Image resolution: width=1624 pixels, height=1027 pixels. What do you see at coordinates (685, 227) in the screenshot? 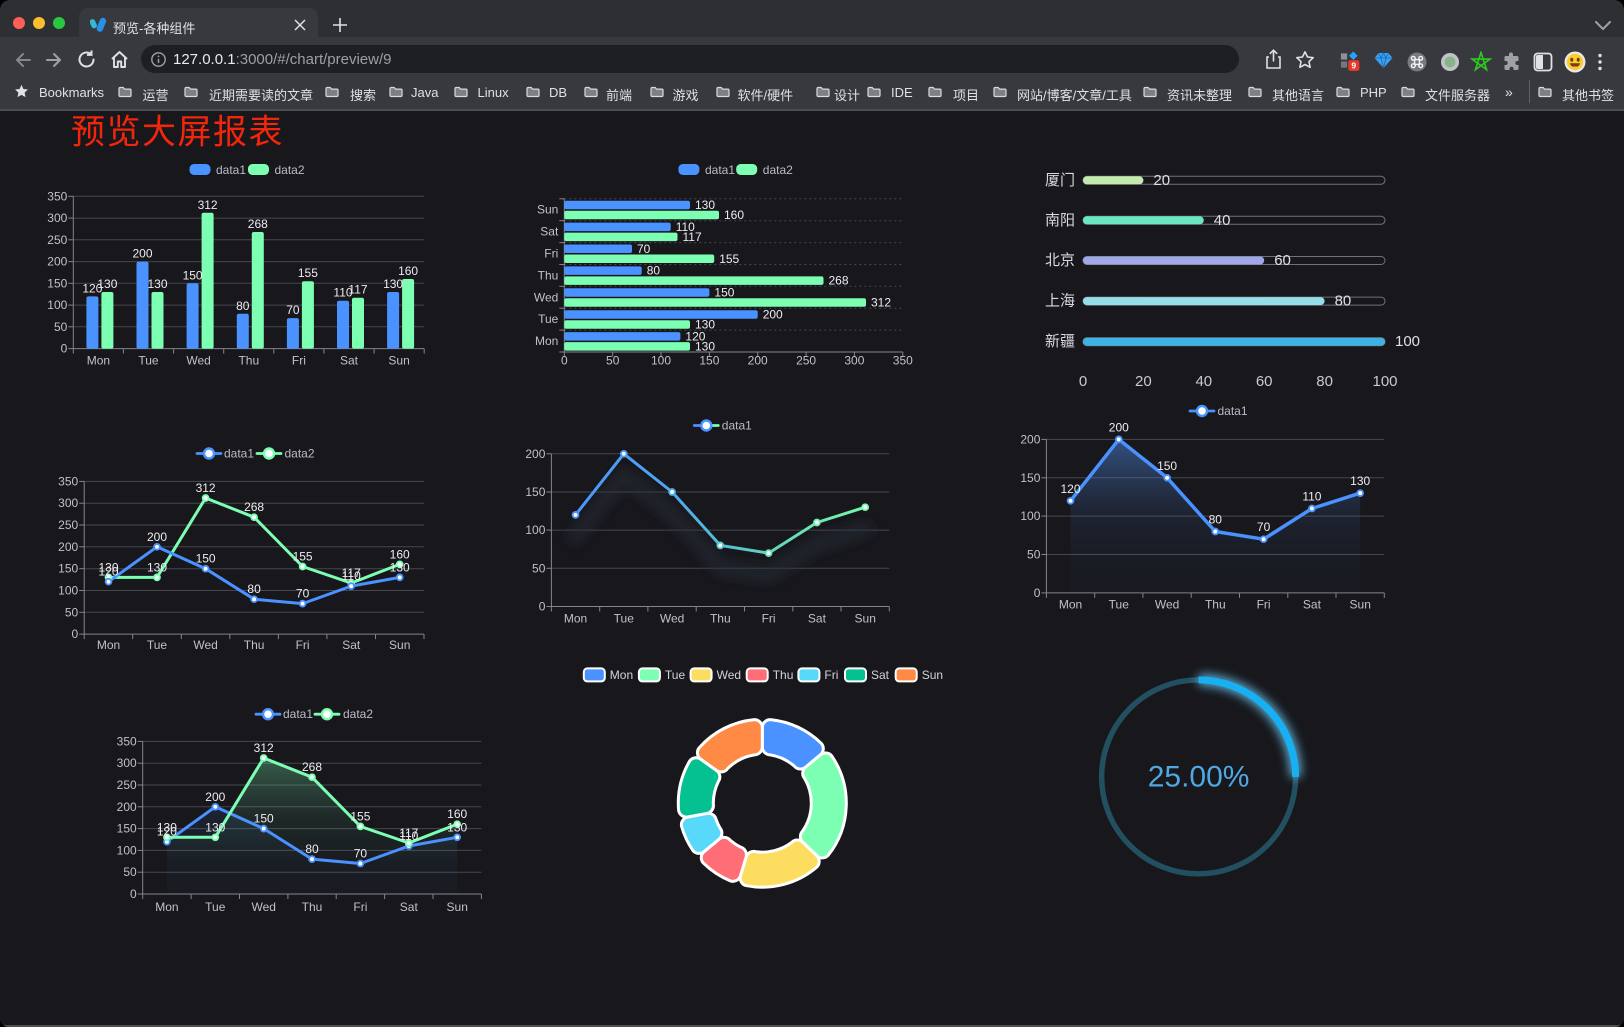
I see `svg-text: 110` at bounding box center [685, 227].